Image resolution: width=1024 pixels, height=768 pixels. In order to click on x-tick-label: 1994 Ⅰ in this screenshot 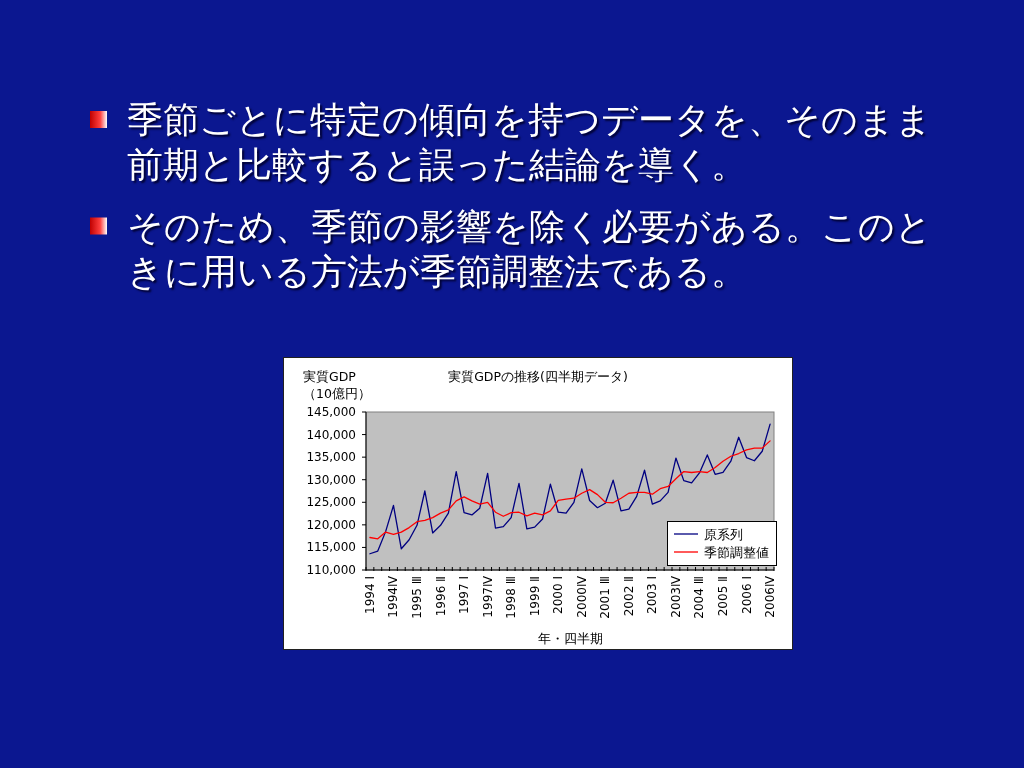, I will do `click(369, 595)`.